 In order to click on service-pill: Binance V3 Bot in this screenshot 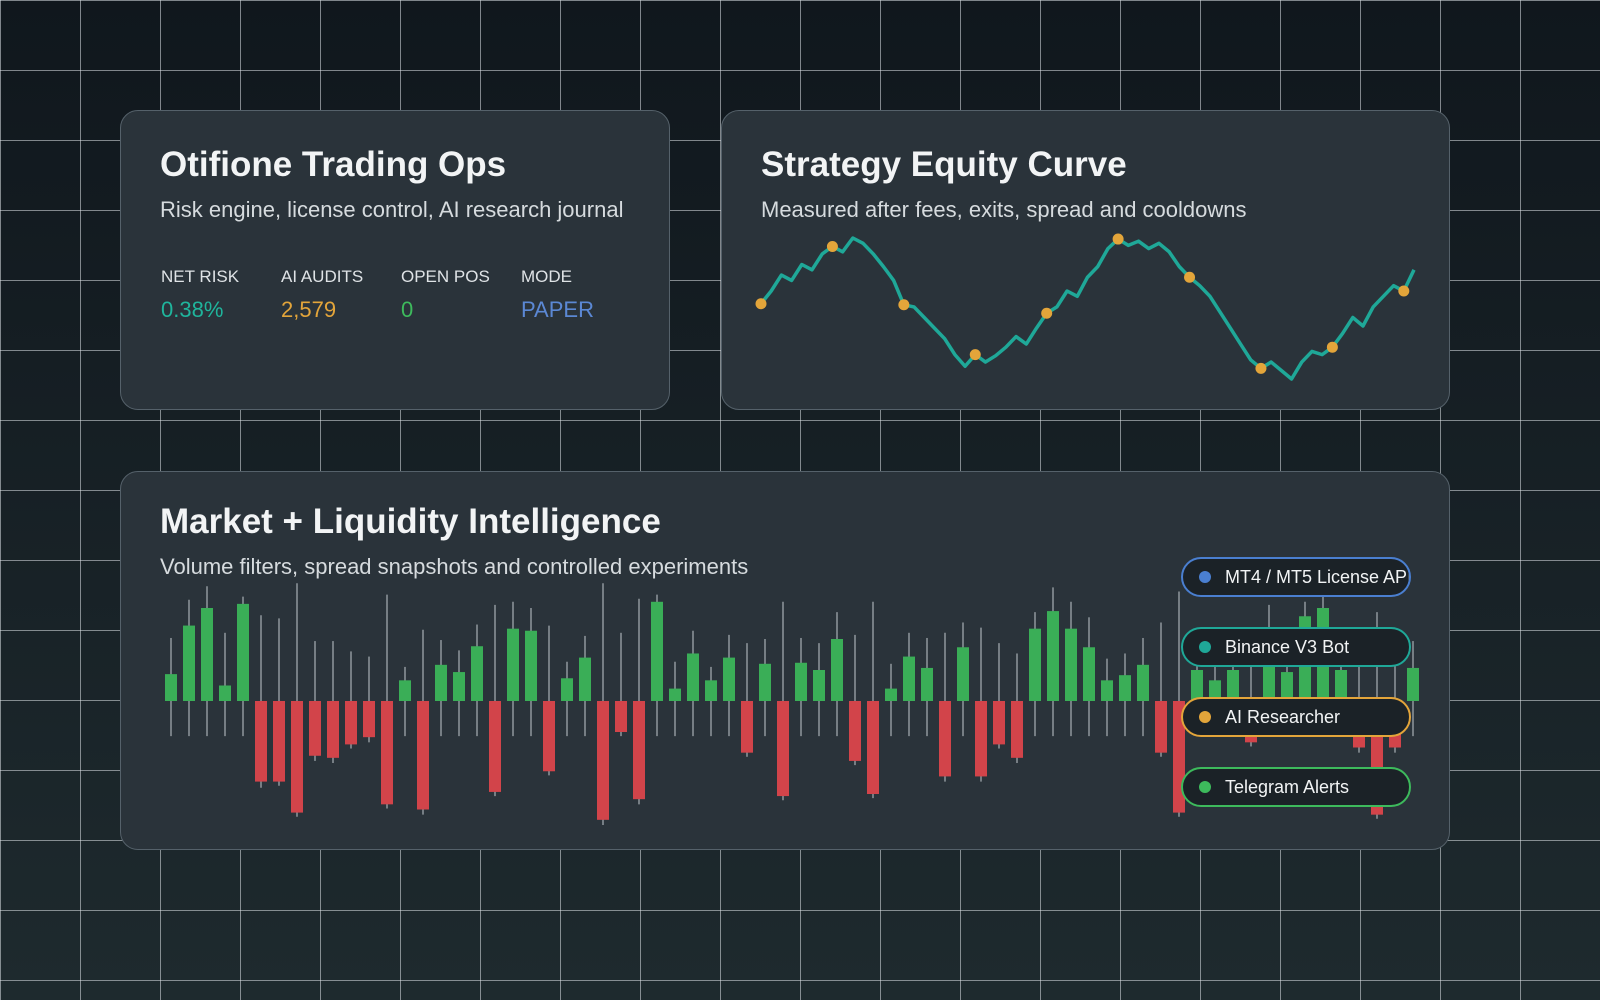, I will do `click(1296, 647)`.